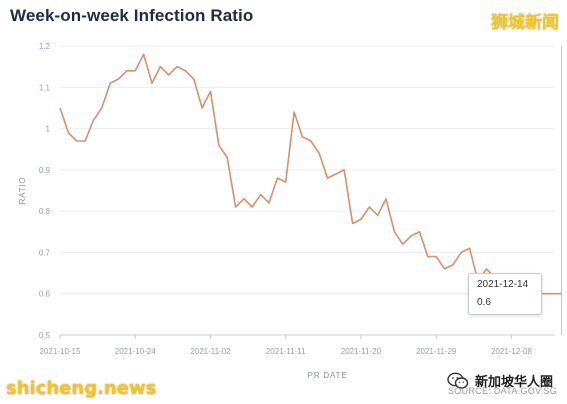 The image size is (567, 404). I want to click on x-tick-label: 2021-10-24, so click(135, 351).